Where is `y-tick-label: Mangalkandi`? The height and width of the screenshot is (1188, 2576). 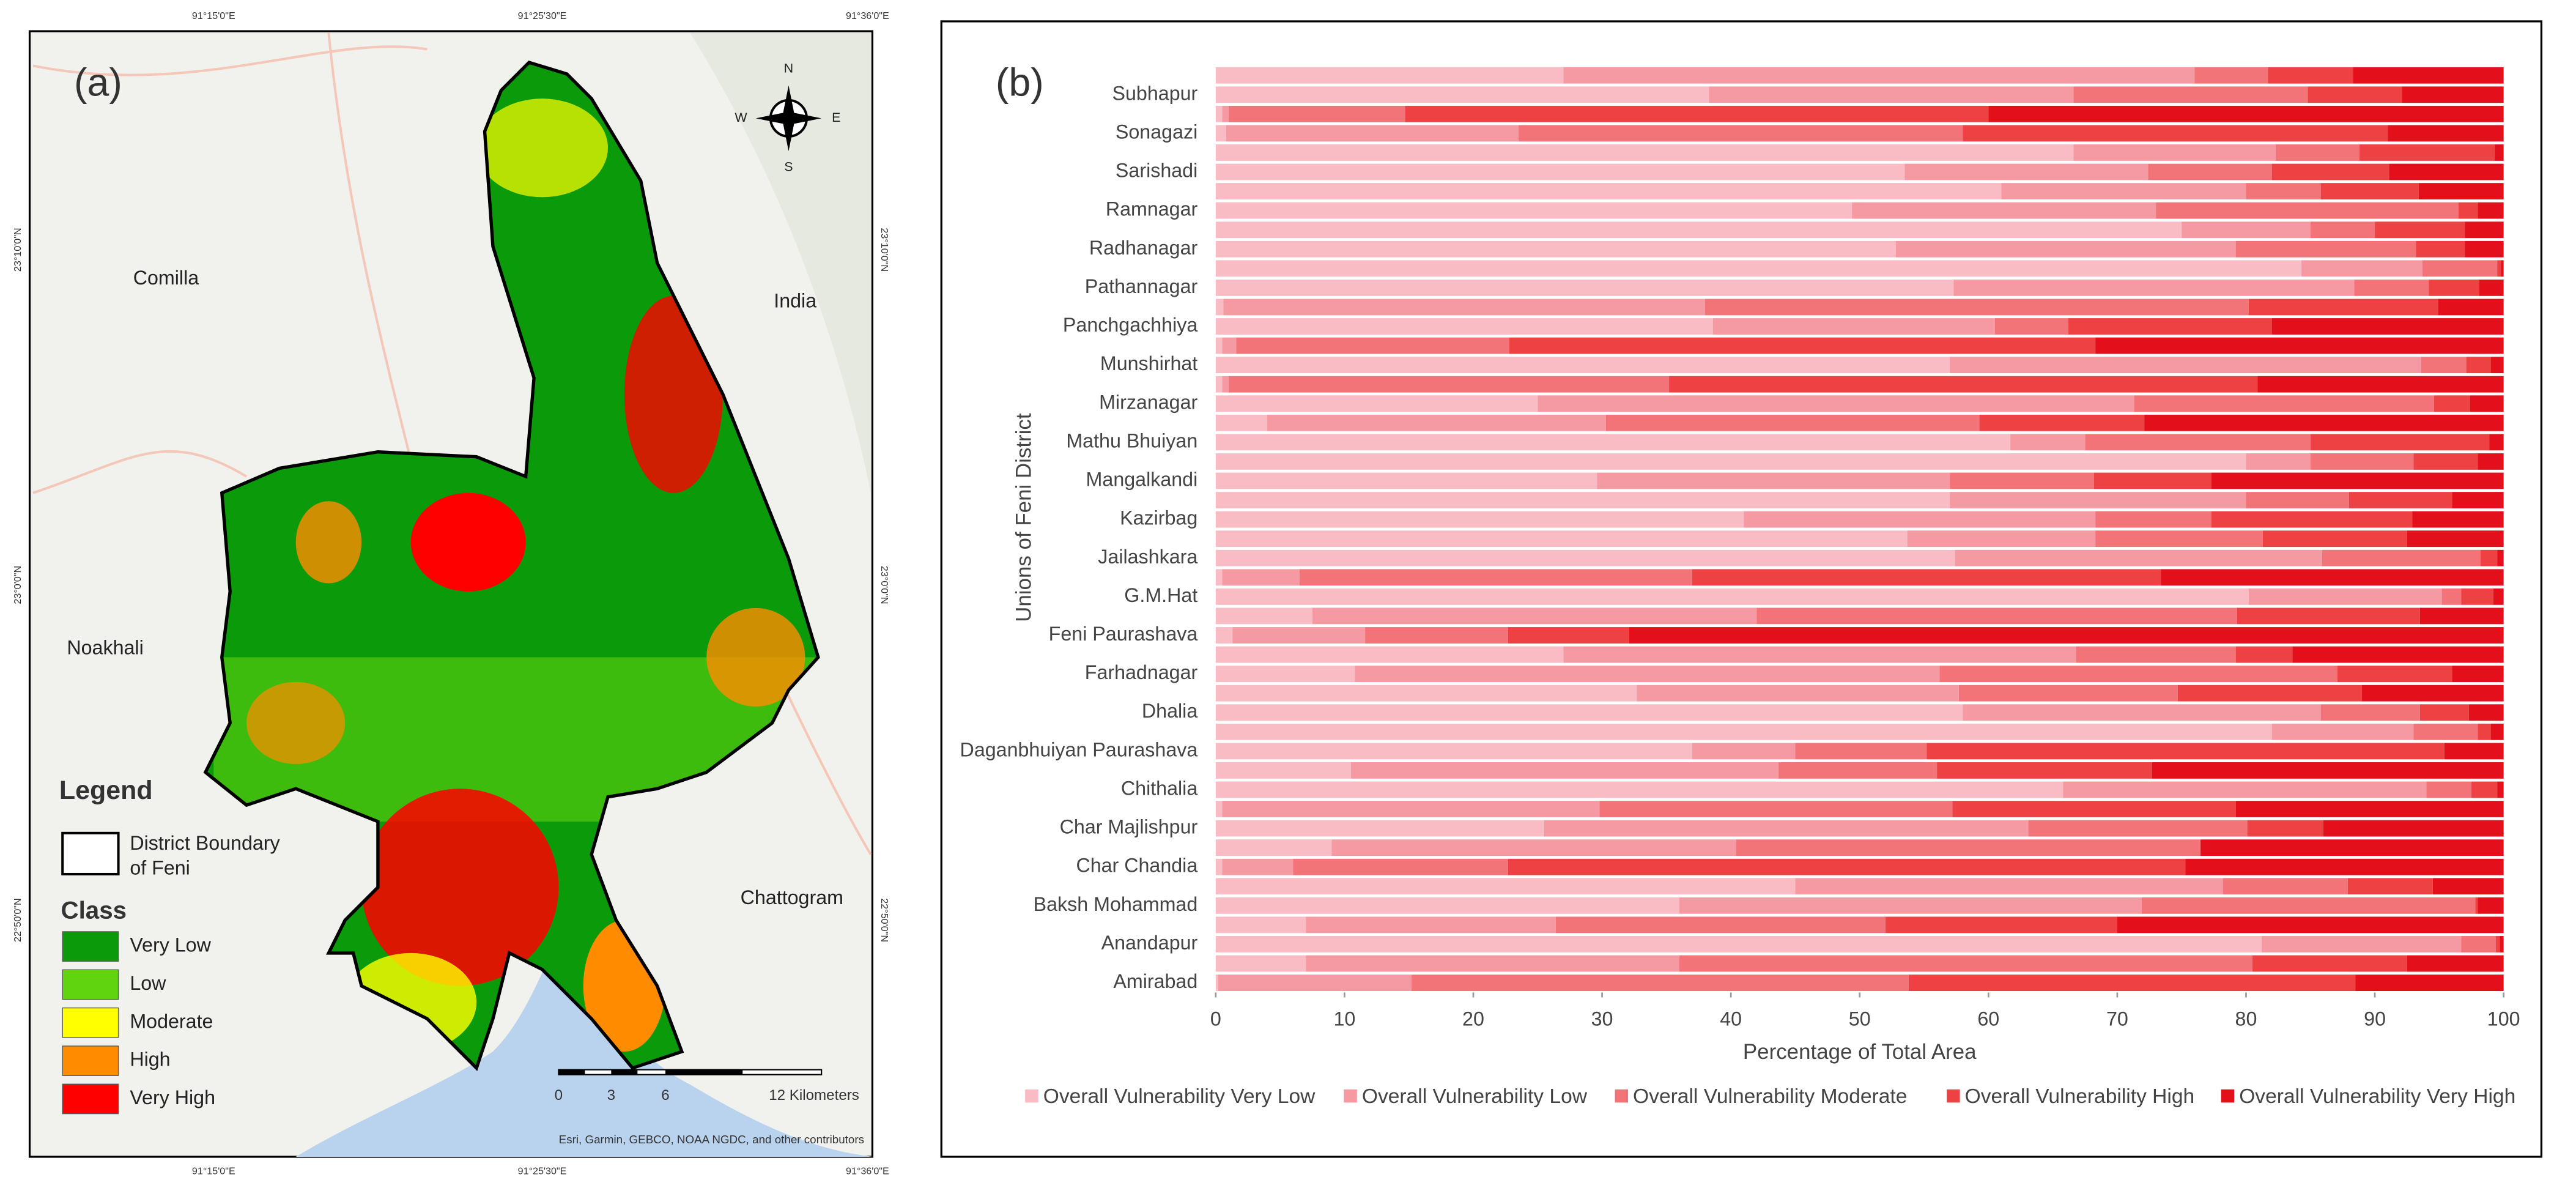 y-tick-label: Mangalkandi is located at coordinates (1142, 480).